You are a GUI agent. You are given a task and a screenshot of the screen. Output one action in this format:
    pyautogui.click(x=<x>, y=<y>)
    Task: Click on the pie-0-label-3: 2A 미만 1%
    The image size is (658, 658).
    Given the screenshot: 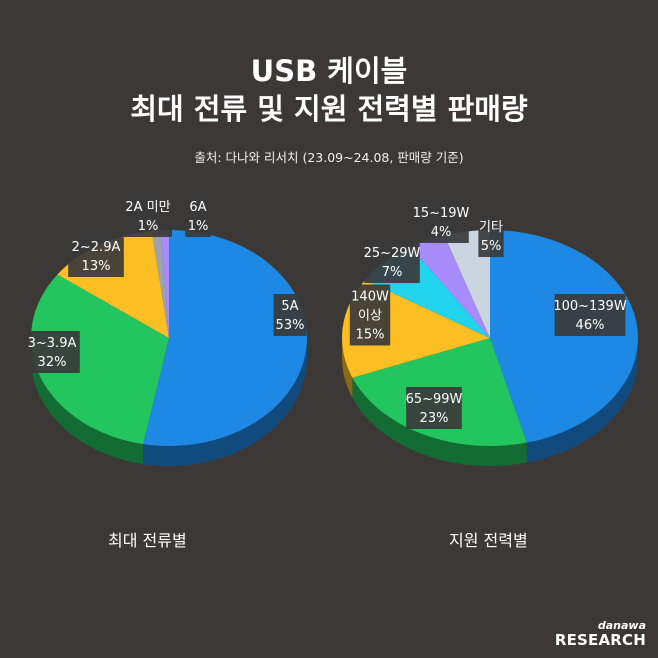 What is the action you would take?
    pyautogui.click(x=148, y=216)
    